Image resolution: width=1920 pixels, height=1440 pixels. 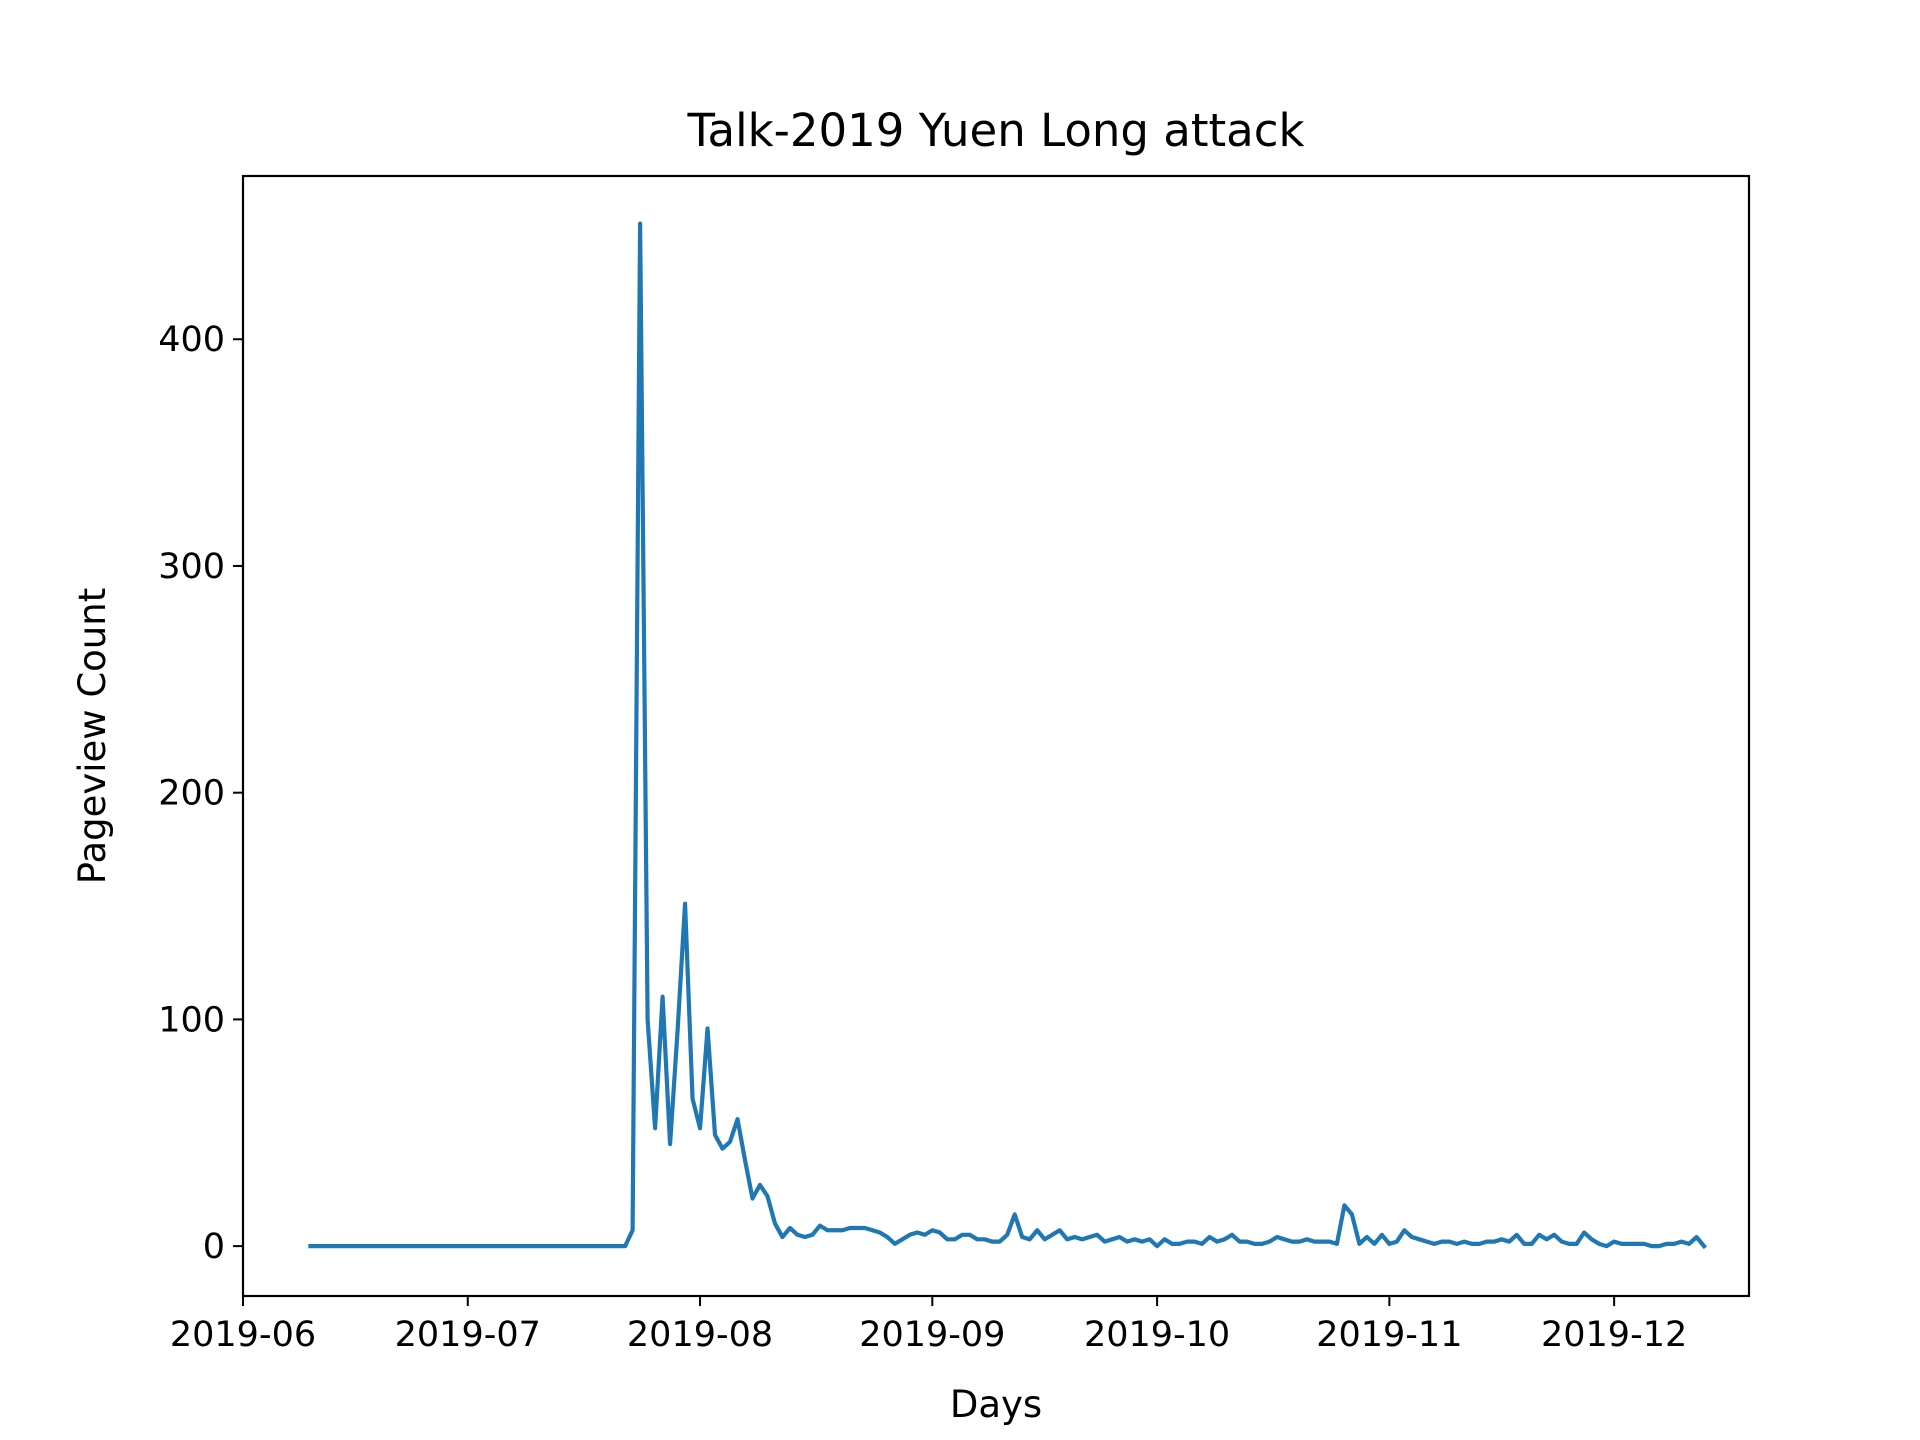 I want to click on y-axis-label: Pageview Count, so click(x=92, y=736).